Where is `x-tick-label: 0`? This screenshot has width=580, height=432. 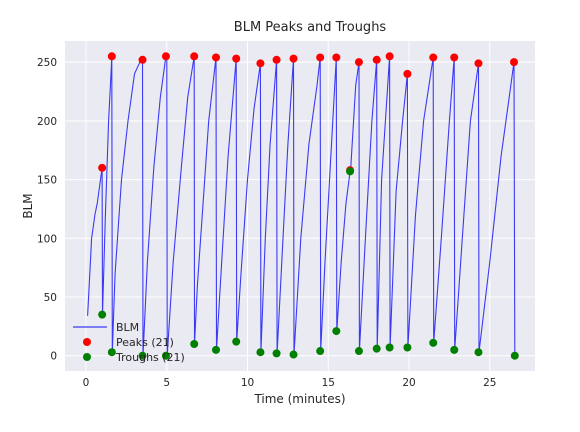
x-tick-label: 0 is located at coordinates (86, 383).